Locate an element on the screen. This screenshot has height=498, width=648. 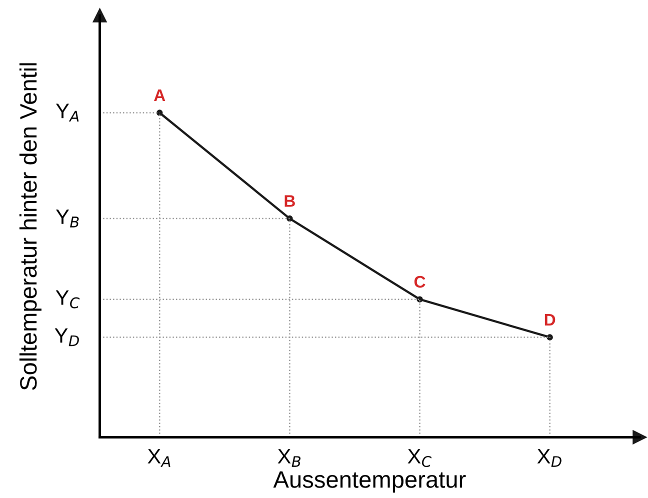
annotation: D is located at coordinates (550, 320).